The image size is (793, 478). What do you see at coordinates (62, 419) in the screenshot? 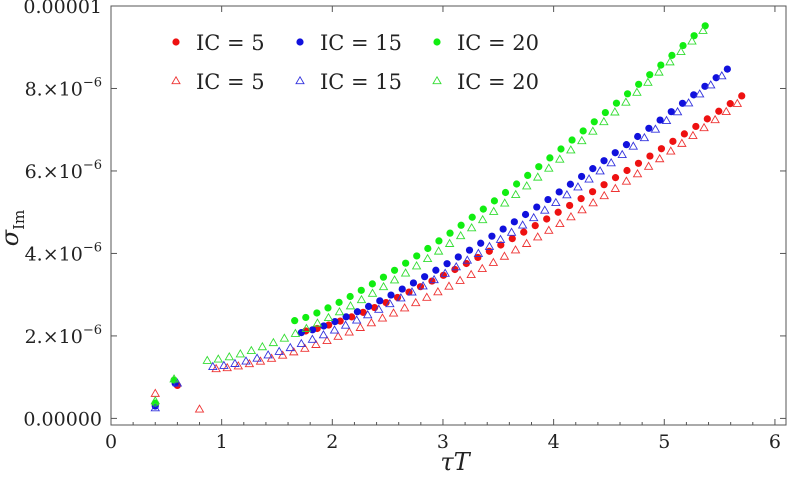
I see `y-tick-label: 0.00000` at bounding box center [62, 419].